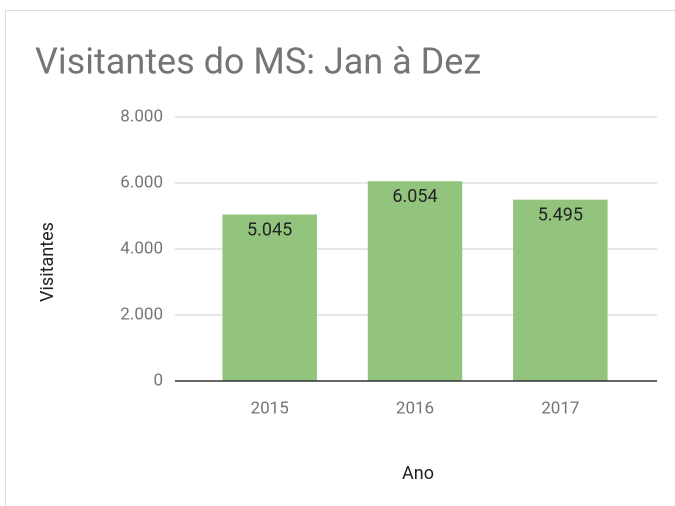 The height and width of the screenshot is (506, 675). Describe the element at coordinates (158, 380) in the screenshot. I see `y-tick-label: 0` at that location.